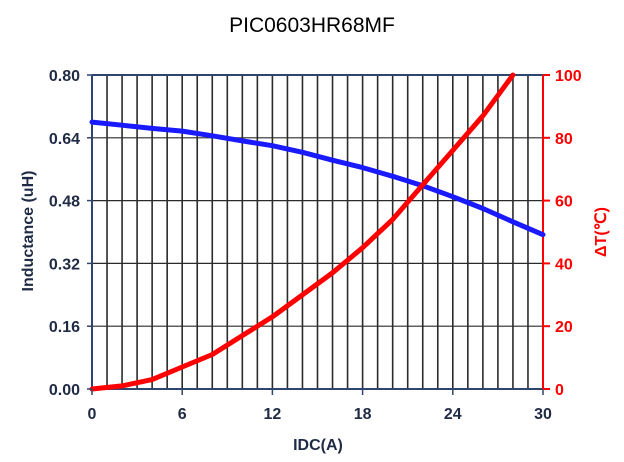 The image size is (624, 462). I want to click on y-left-tick-label: 0.00, so click(64, 390).